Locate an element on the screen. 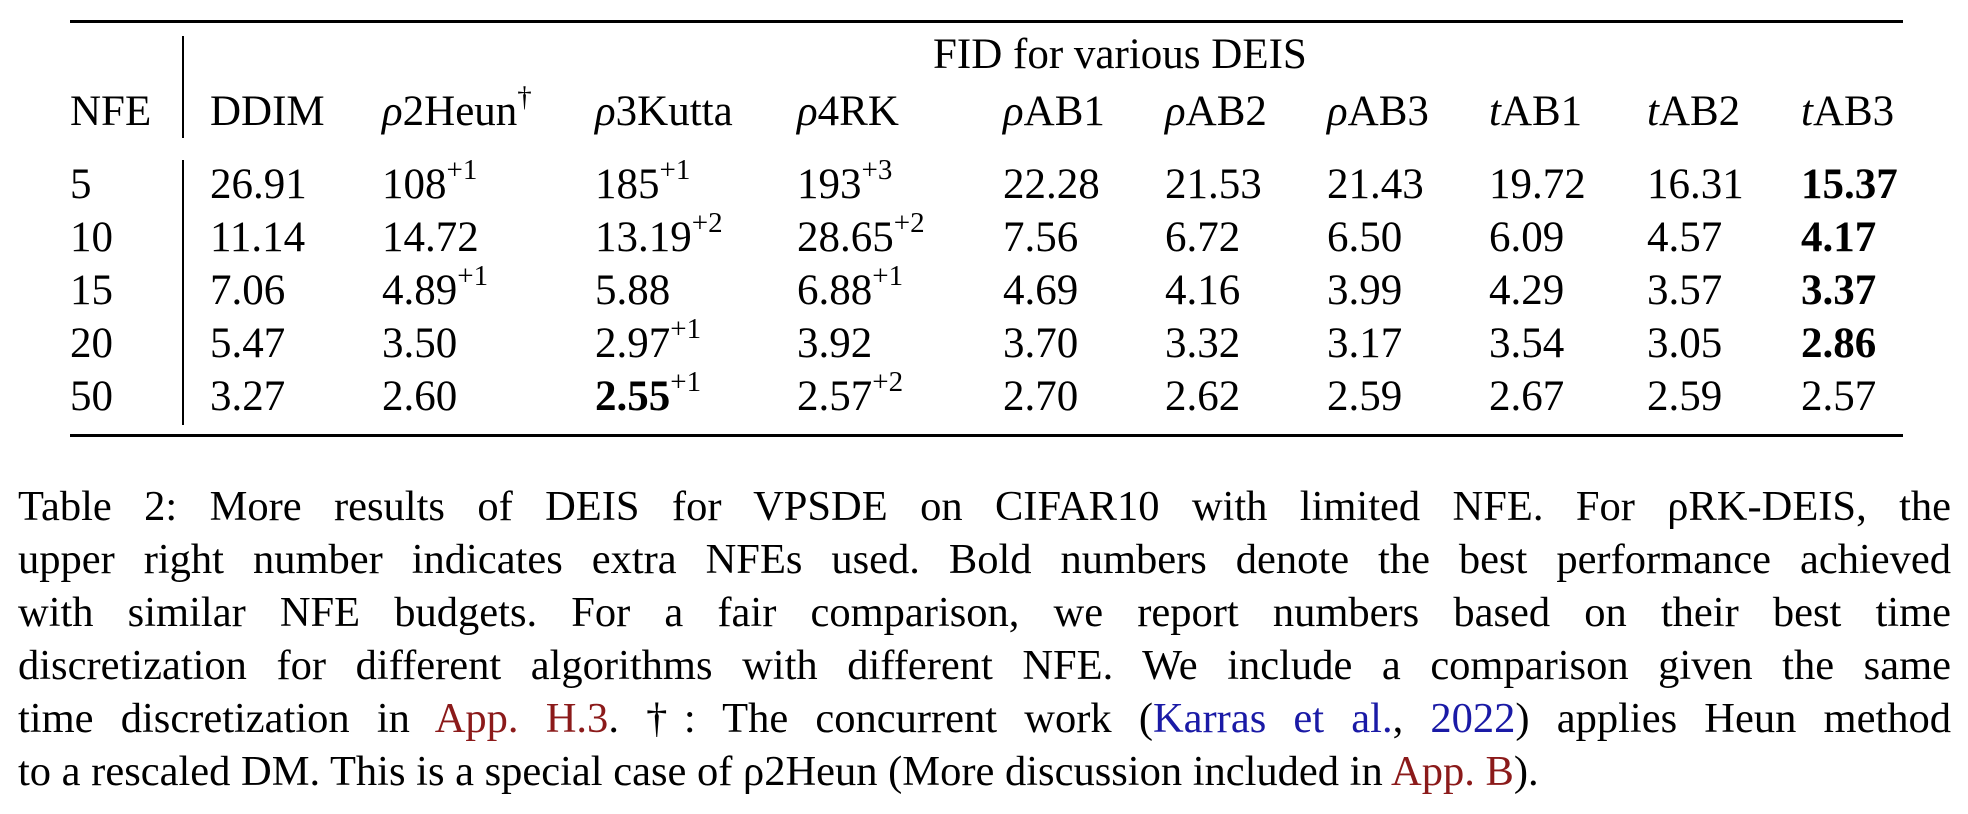  column-header-name: 2Heun is located at coordinates (460, 111).